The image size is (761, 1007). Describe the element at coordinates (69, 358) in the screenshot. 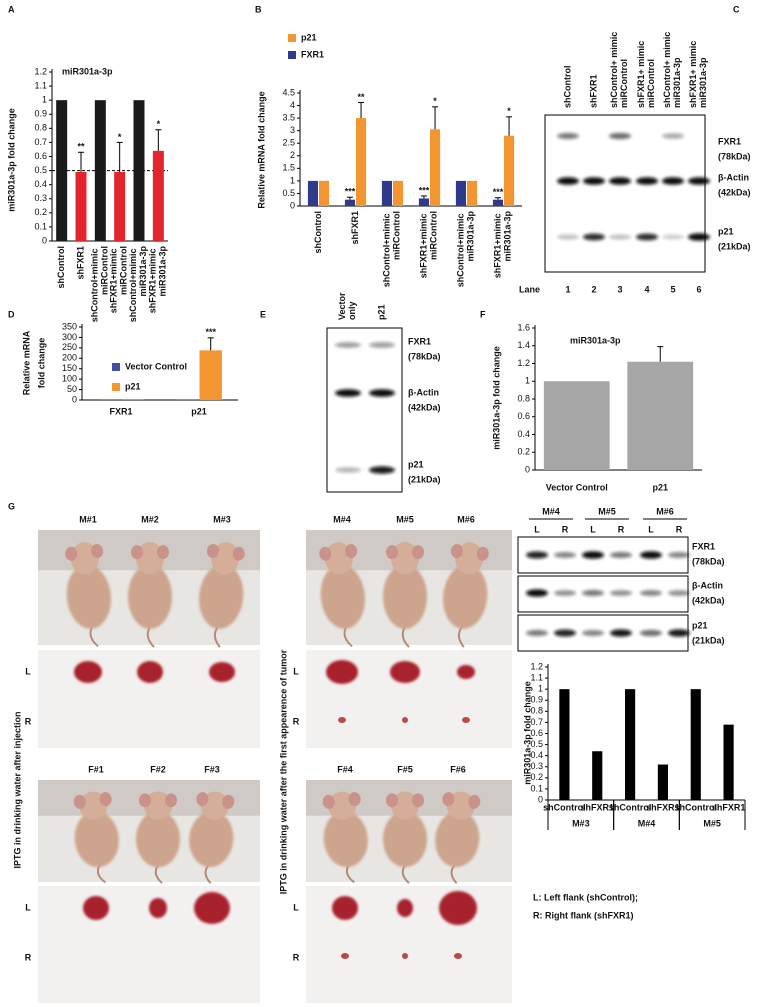

I see `y-tick-label: 200` at that location.